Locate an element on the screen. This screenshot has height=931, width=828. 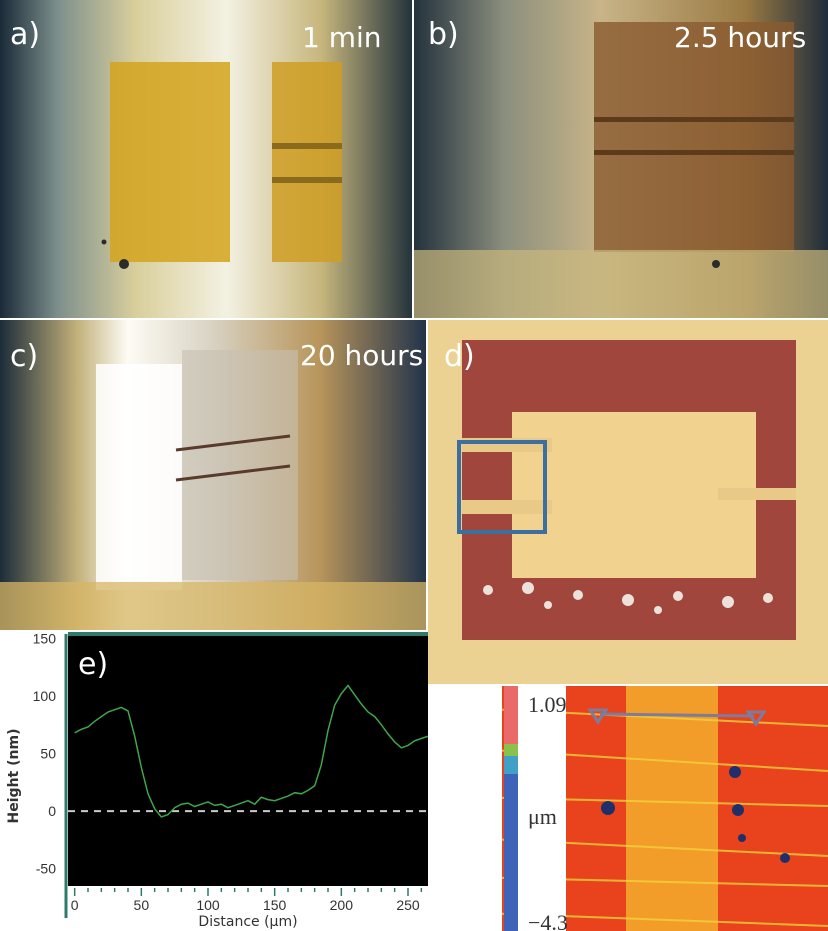
panel-label: f) is located at coordinates (463, 718).